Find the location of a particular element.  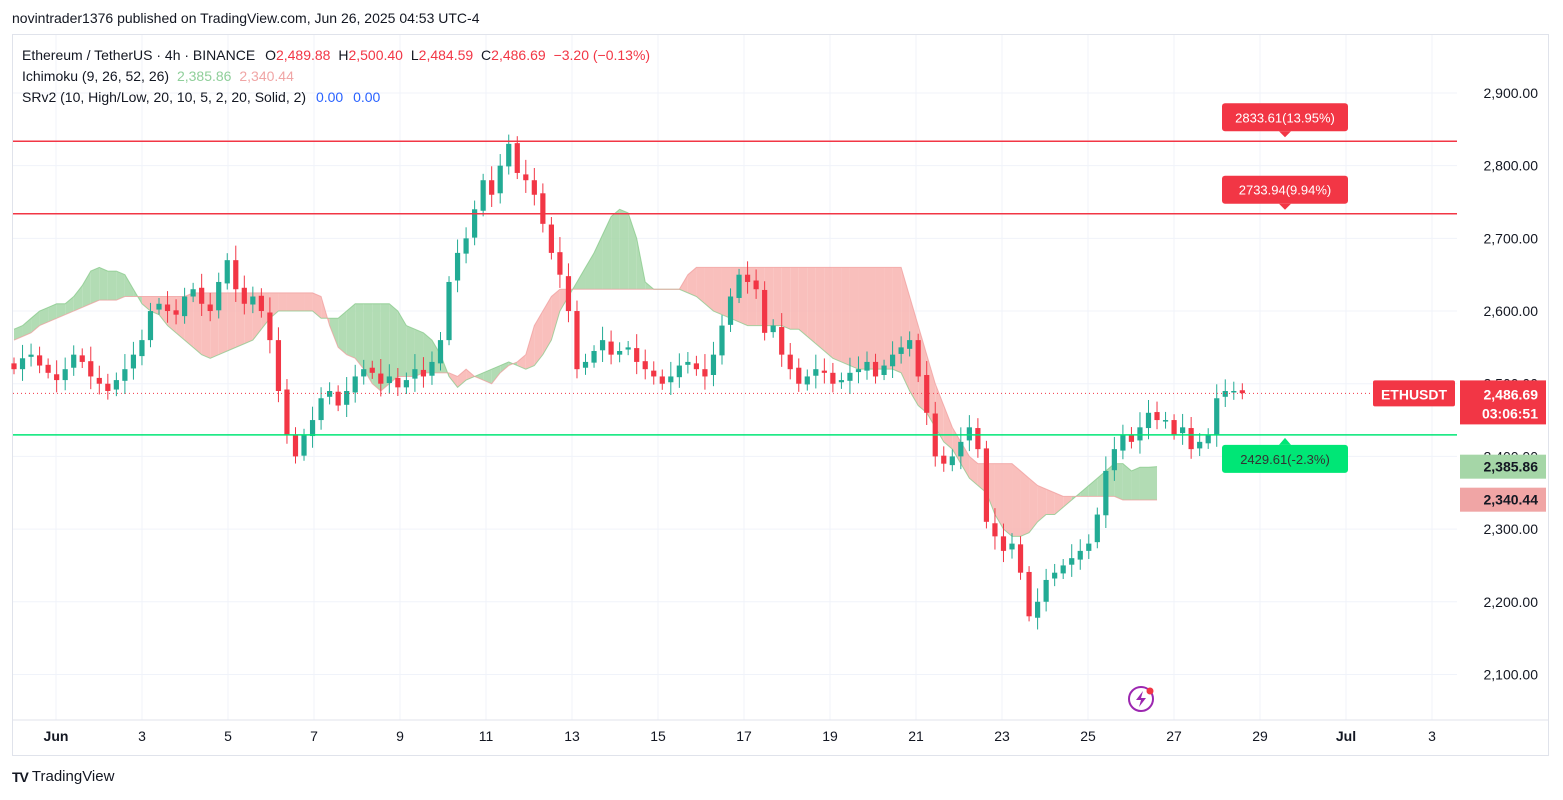

y-axis-tick-label: 2,100.00 is located at coordinates (1511, 674).